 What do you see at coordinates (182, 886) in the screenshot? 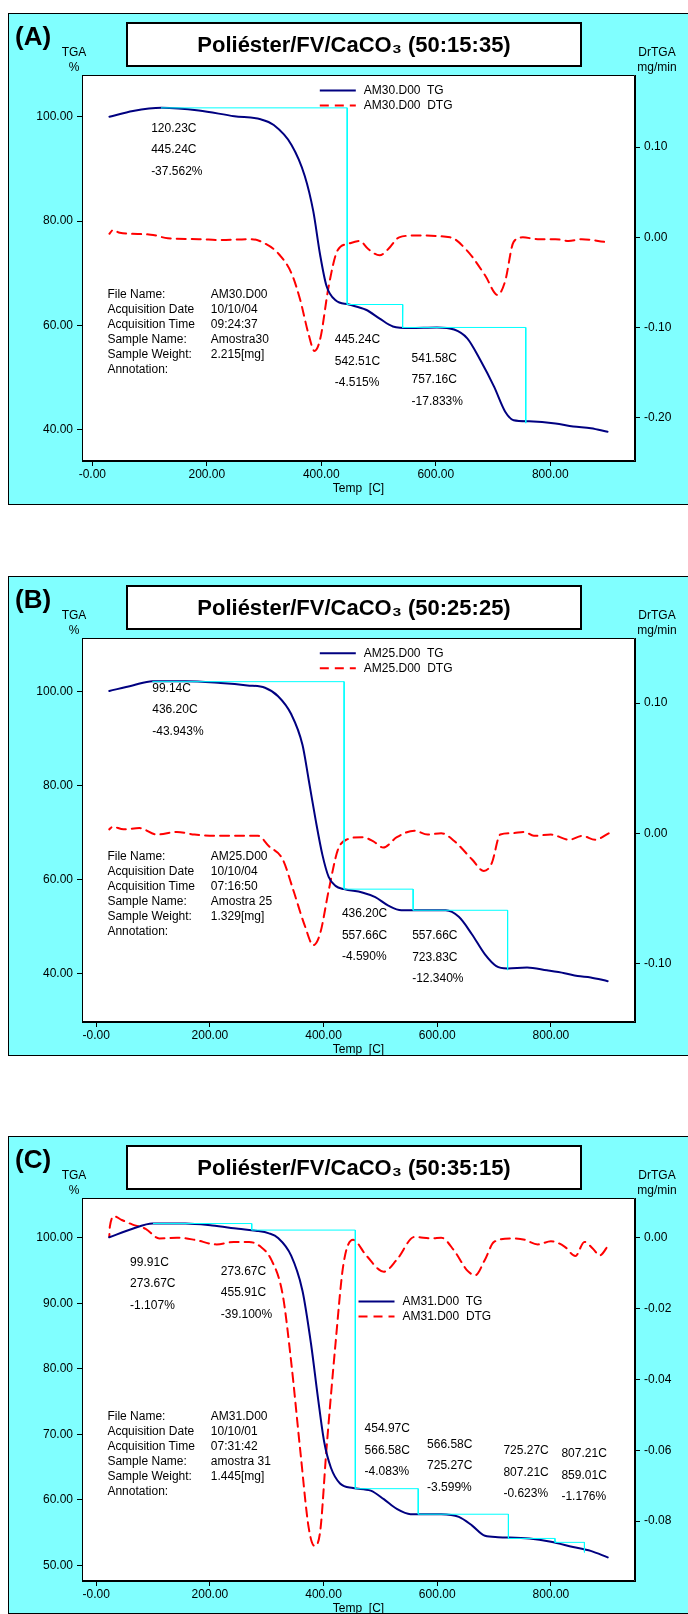
I see `text: Acquisition Time 07:16:50` at bounding box center [182, 886].